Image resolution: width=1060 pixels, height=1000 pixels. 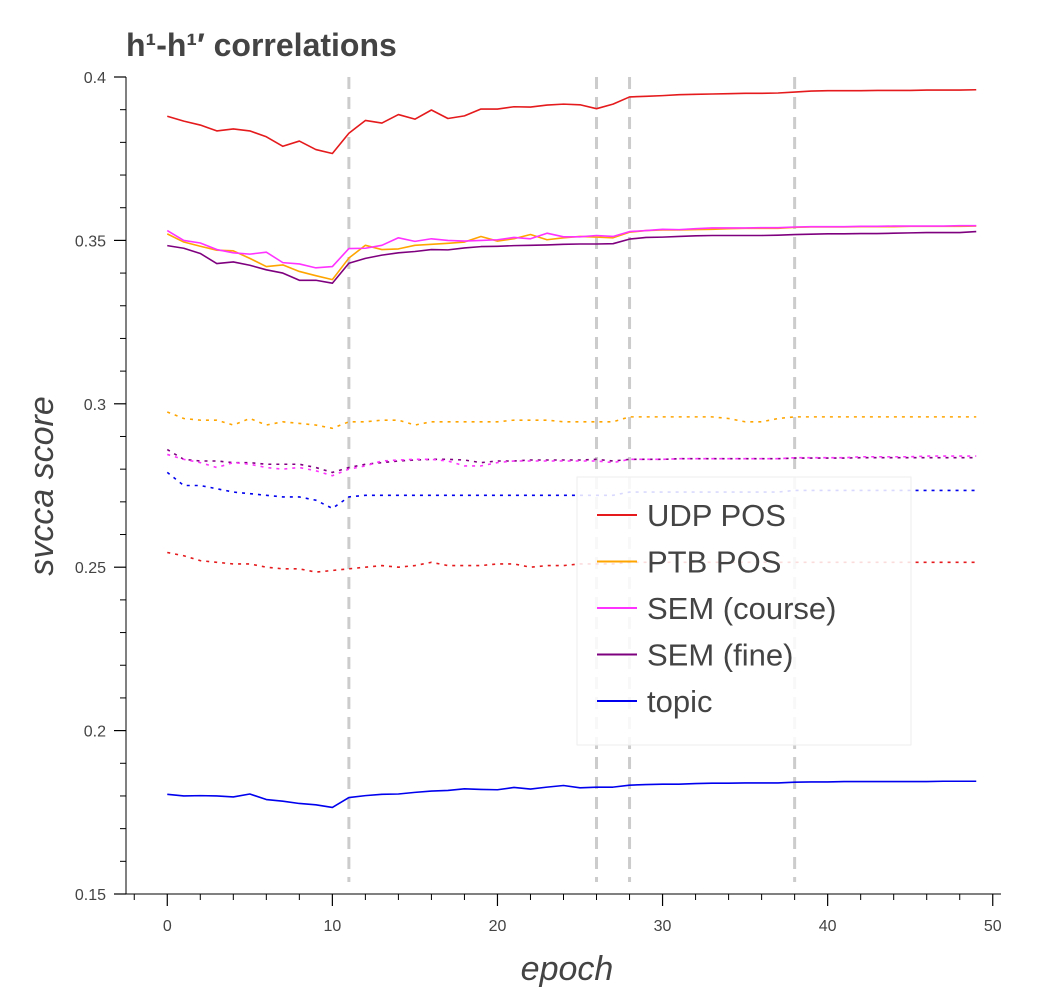 I want to click on series-line-sem-fine-baseline, so click(x=571, y=461).